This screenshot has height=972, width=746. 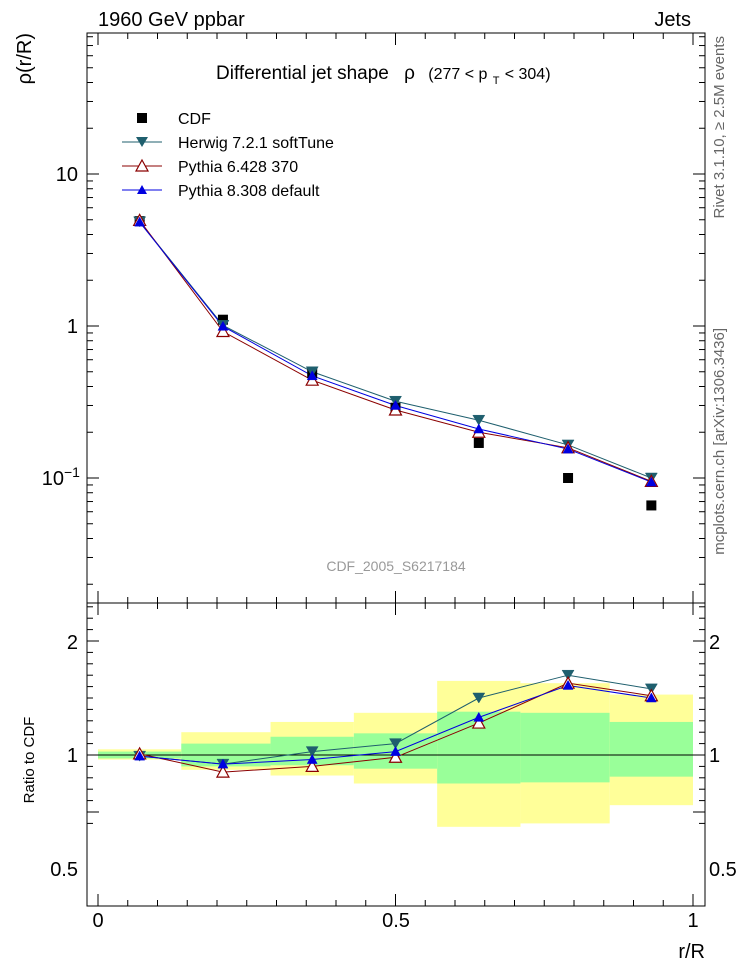 What do you see at coordinates (25, 58) in the screenshot?
I see `main-y-axis-label: ρ(r/R)` at bounding box center [25, 58].